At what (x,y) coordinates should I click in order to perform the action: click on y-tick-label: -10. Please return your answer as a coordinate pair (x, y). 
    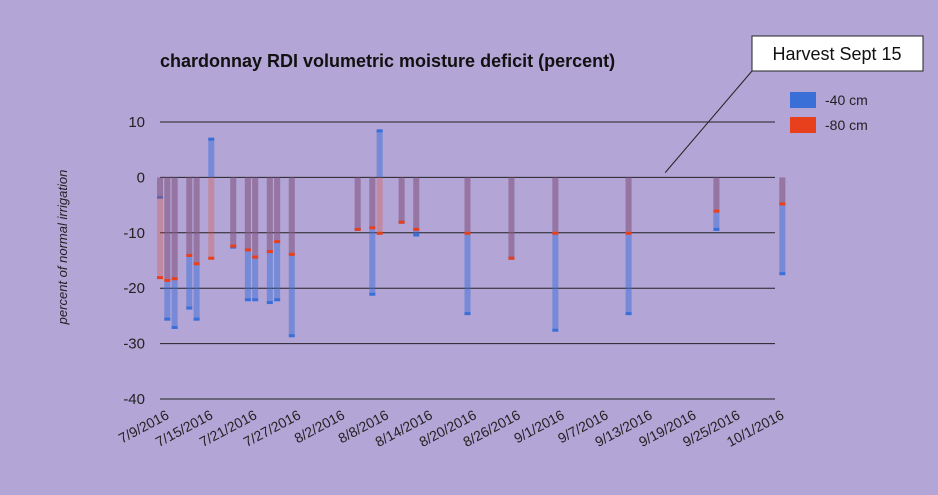
    Looking at the image, I should click on (134, 233).